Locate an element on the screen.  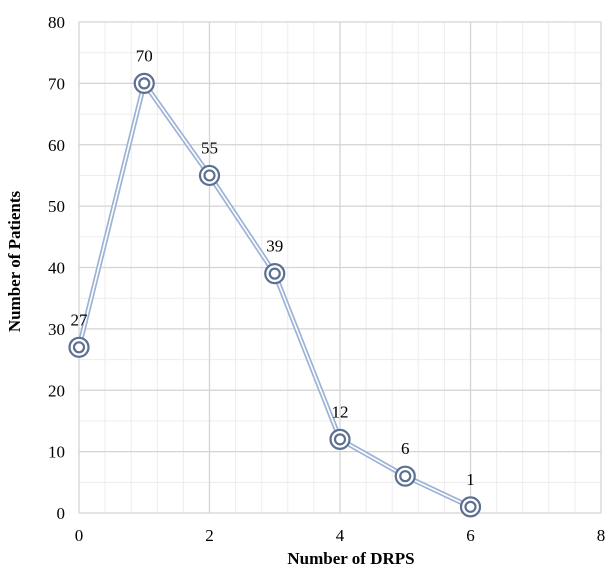
y-tick-label: 0 is located at coordinates (61, 513).